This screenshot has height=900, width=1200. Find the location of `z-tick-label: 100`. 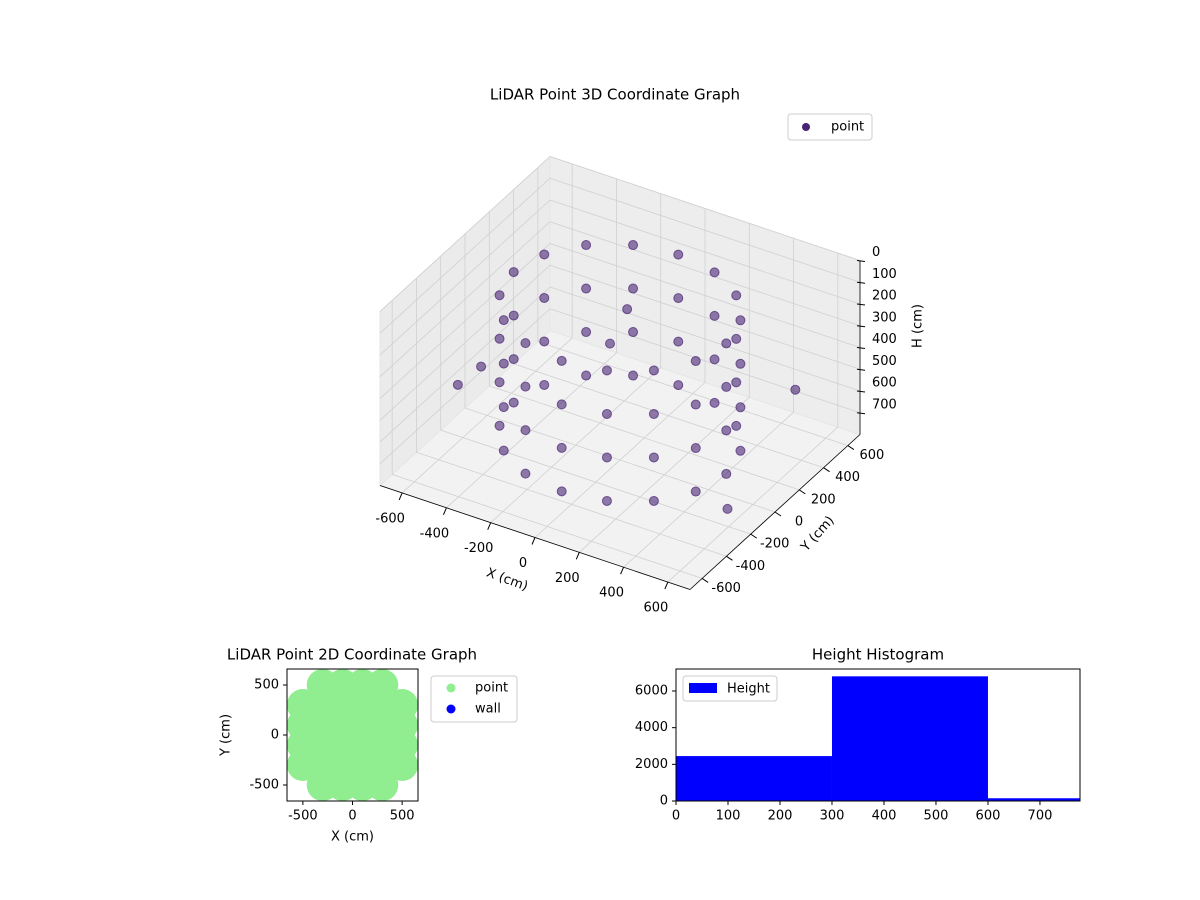

z-tick-label: 100 is located at coordinates (884, 274).